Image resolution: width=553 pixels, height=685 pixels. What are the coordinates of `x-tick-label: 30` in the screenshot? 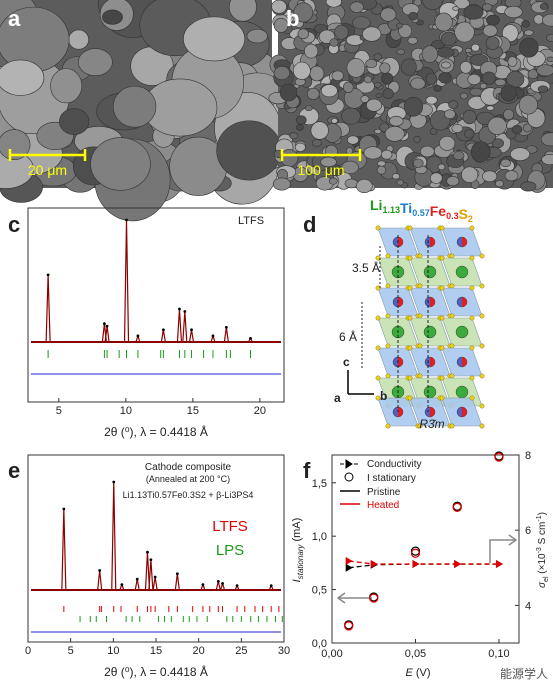 It's located at (284, 651).